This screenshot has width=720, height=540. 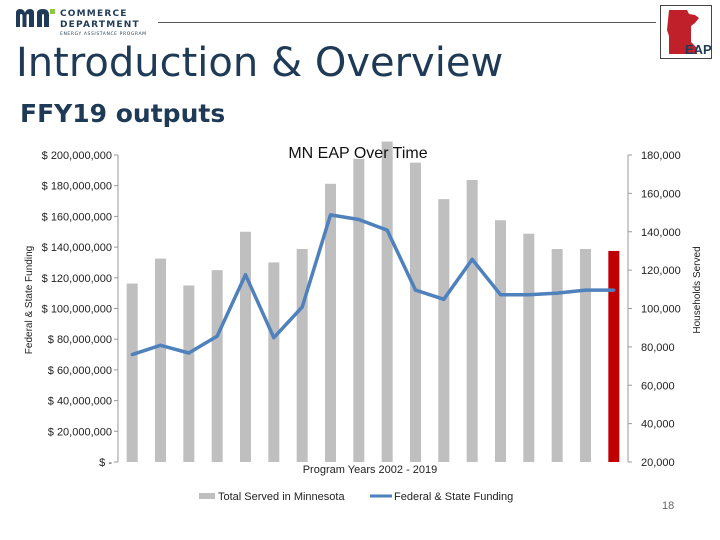 I want to click on funding-point-2012, so click(x=415, y=290).